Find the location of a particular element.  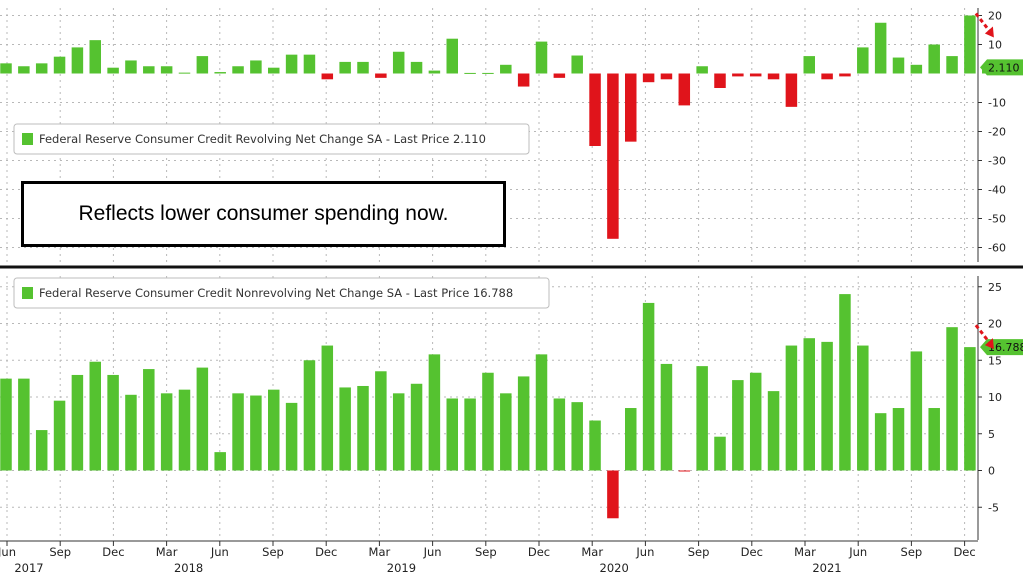

nonrevolving-last-value-label: 16.788 is located at coordinates (1005, 347).